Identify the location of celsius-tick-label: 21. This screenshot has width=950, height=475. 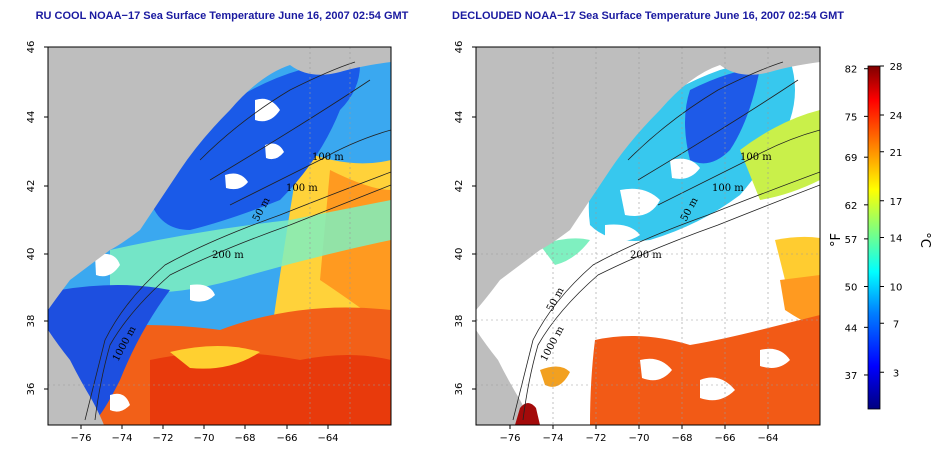
(896, 153).